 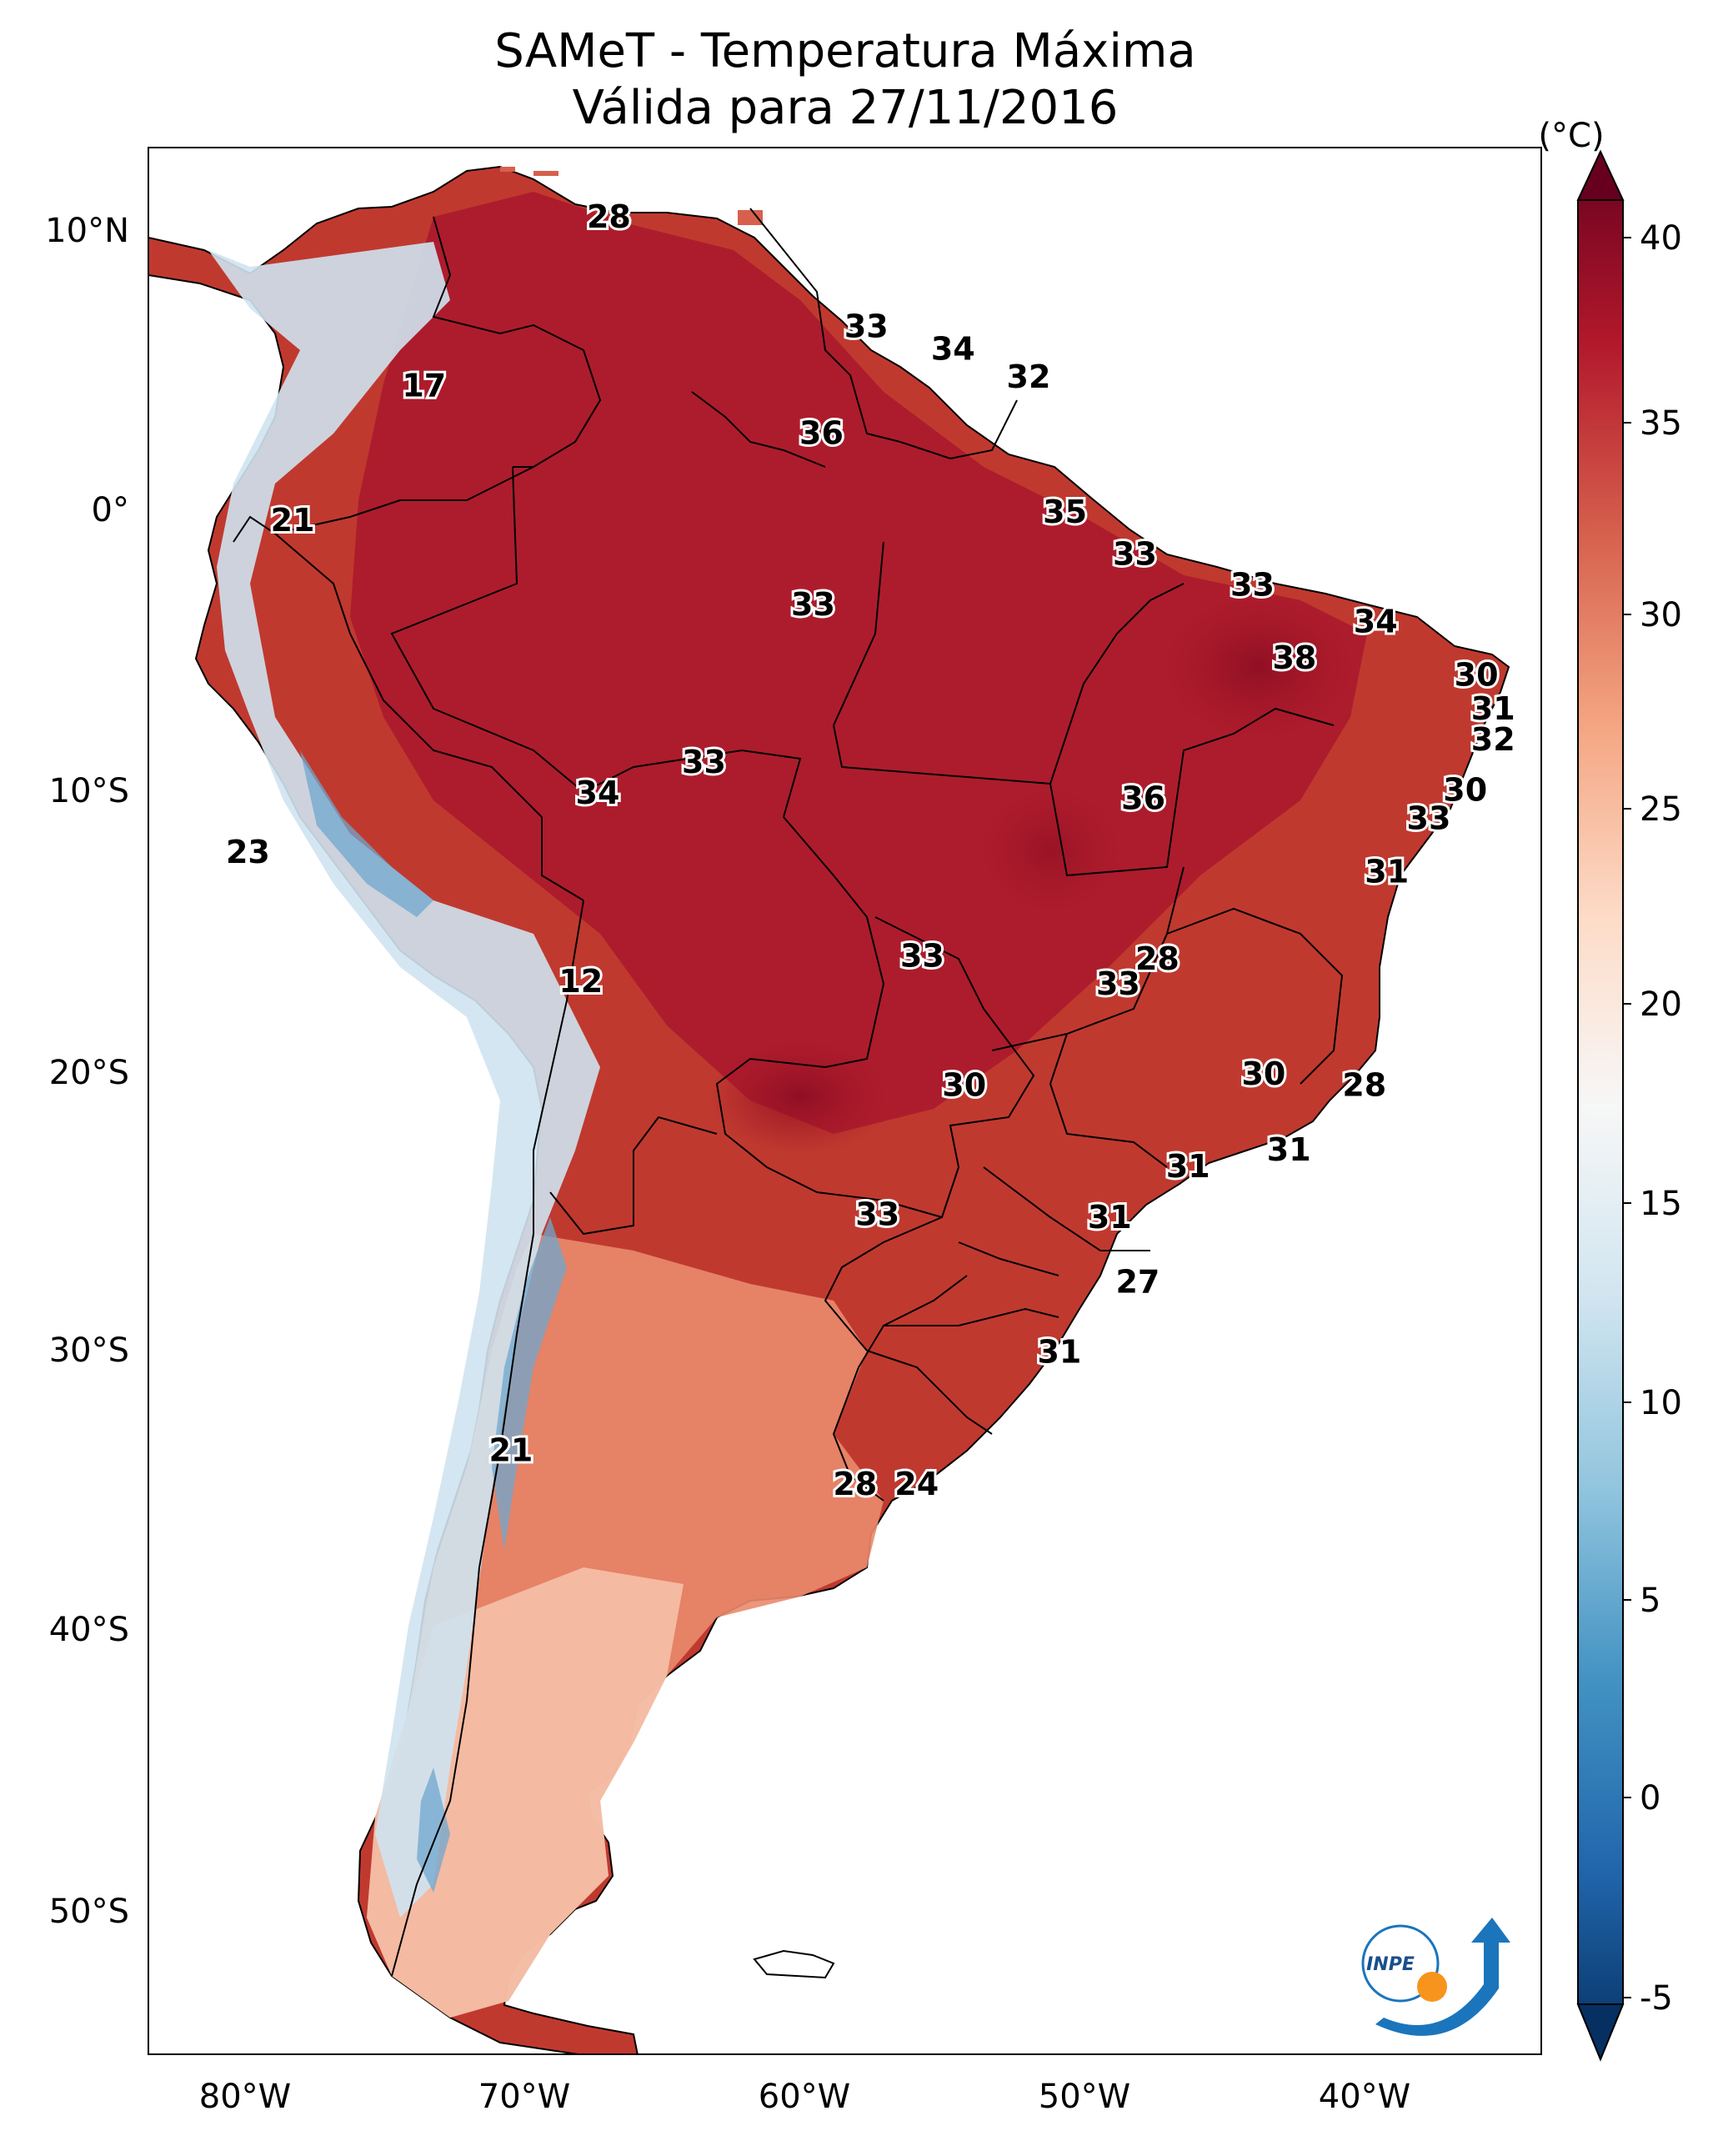 What do you see at coordinates (1084, 2097) in the screenshot?
I see `lon-tick-50w: 50°W` at bounding box center [1084, 2097].